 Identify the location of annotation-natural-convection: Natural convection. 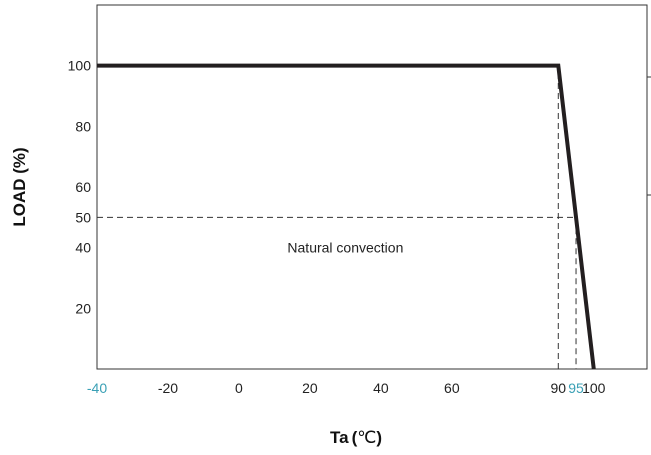
(345, 248).